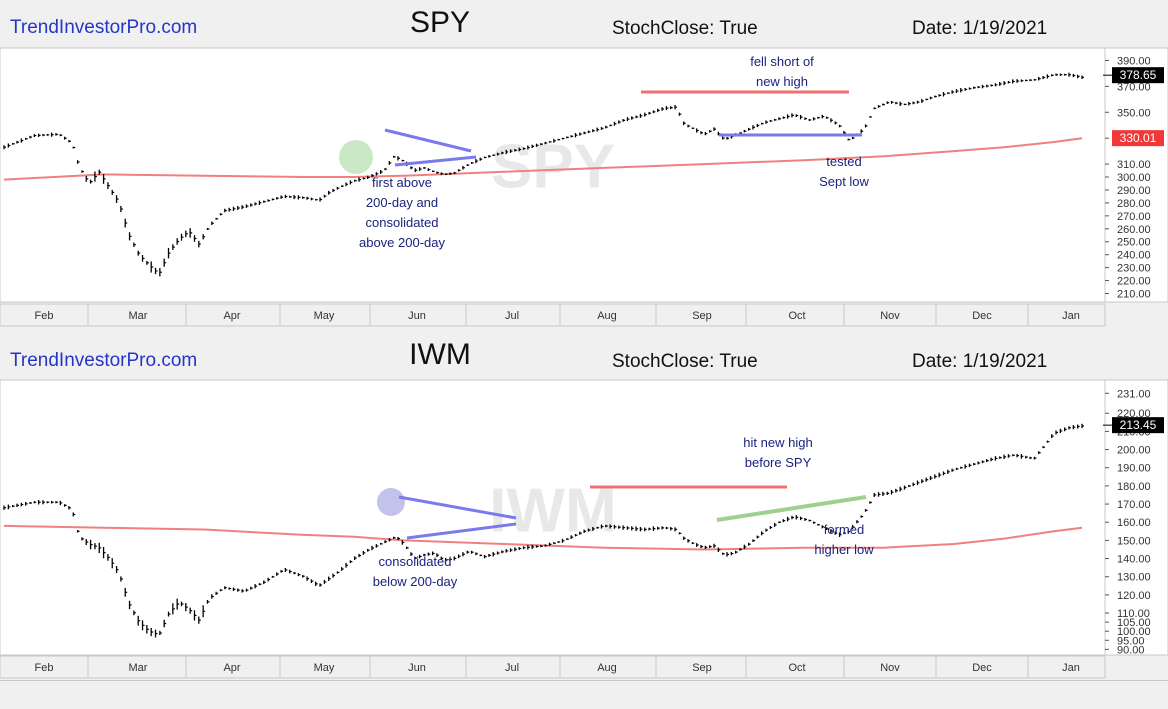  What do you see at coordinates (1134, 541) in the screenshot?
I see `y-tick-label: 150.00` at bounding box center [1134, 541].